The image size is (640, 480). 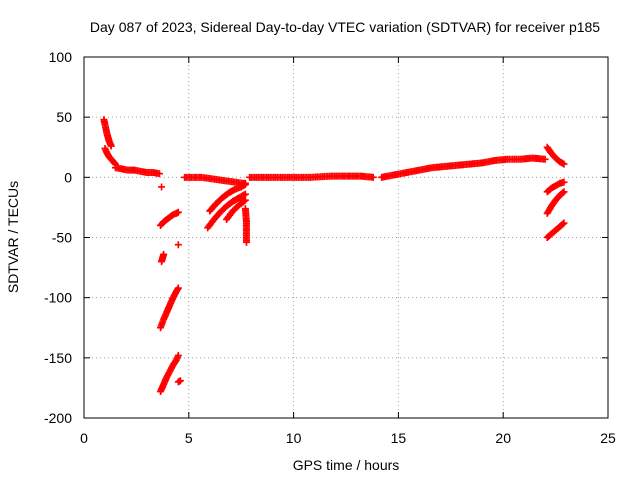 What do you see at coordinates (58, 358) in the screenshot?
I see `y-tick-label: -150` at bounding box center [58, 358].